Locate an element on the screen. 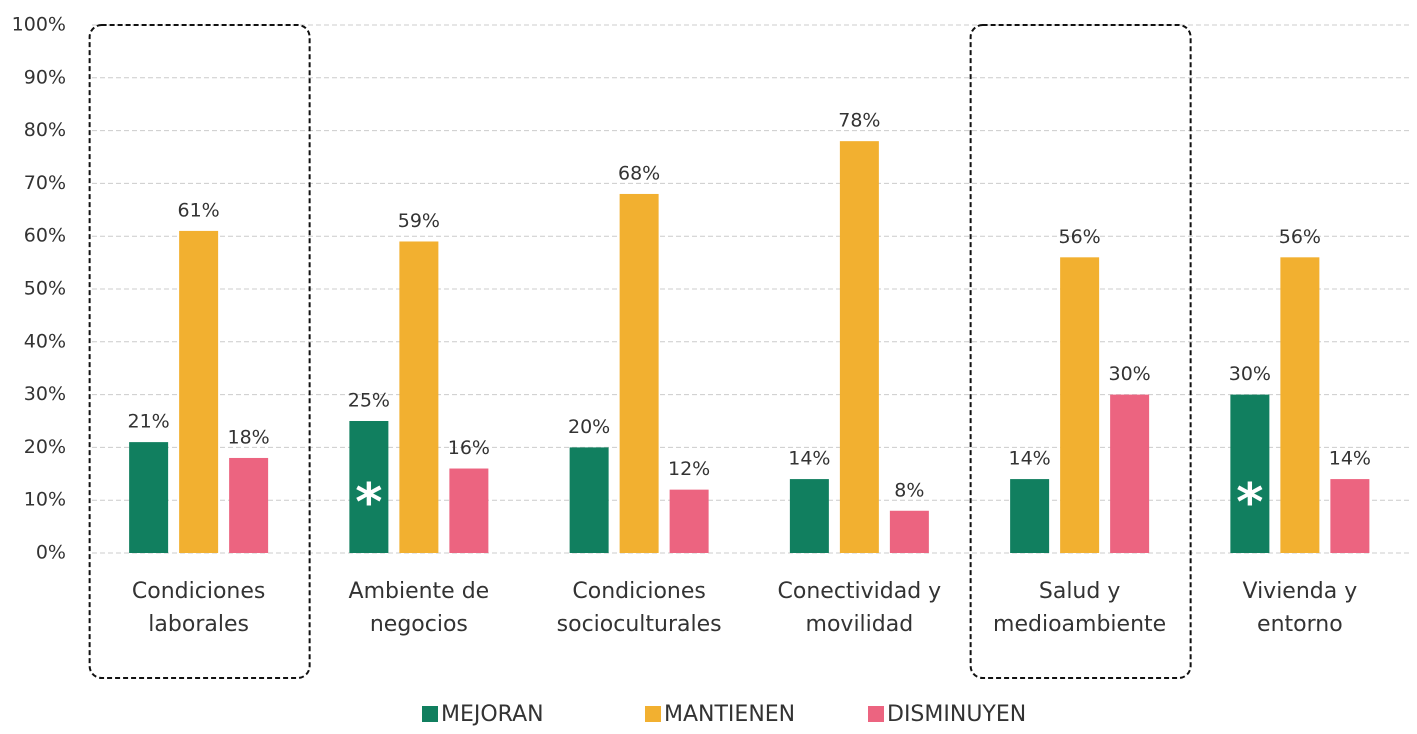 This screenshot has height=734, width=1417. y-tick-label: 100% is located at coordinates (39, 25).